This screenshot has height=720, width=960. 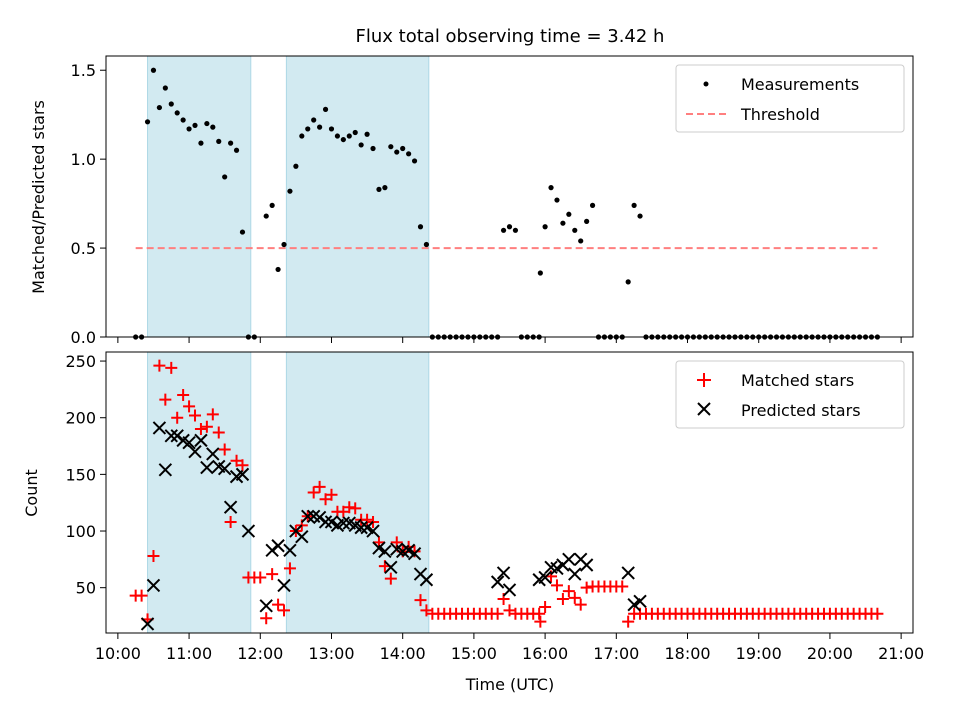 What do you see at coordinates (83, 159) in the screenshot?
I see `top-y-tick-label: 1.0` at bounding box center [83, 159].